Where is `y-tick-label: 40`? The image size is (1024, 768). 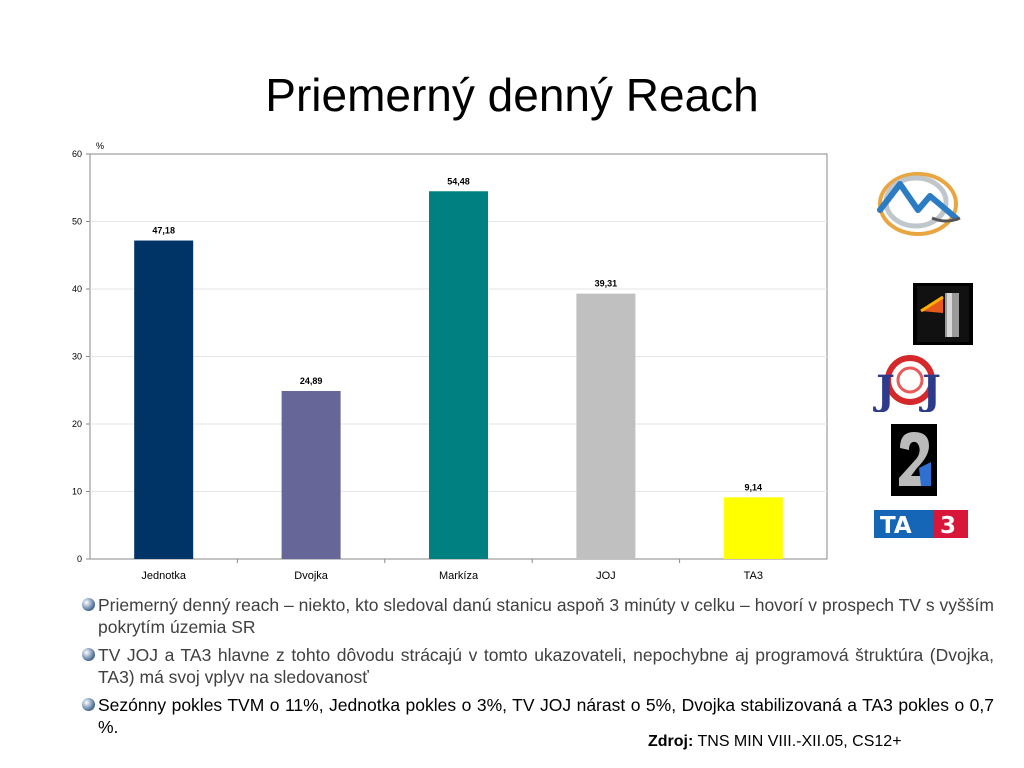 y-tick-label: 40 is located at coordinates (77, 289).